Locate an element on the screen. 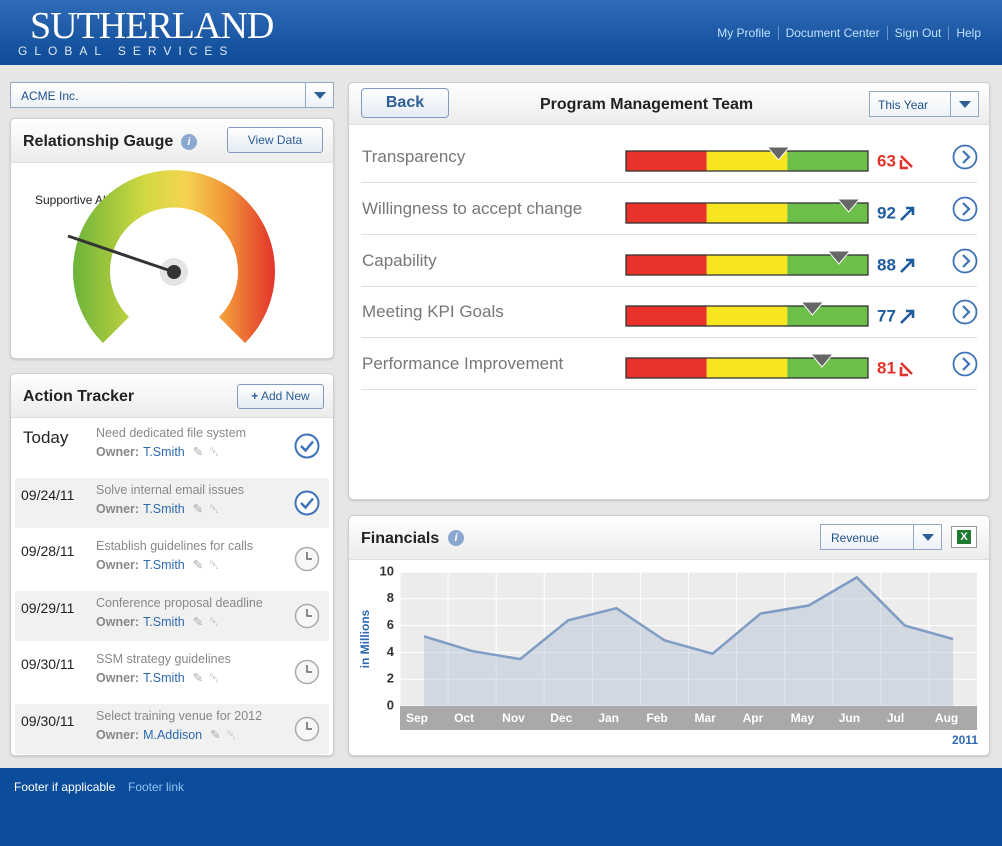 Image resolution: width=1002 pixels, height=846 pixels. excel-button: X is located at coordinates (964, 537).